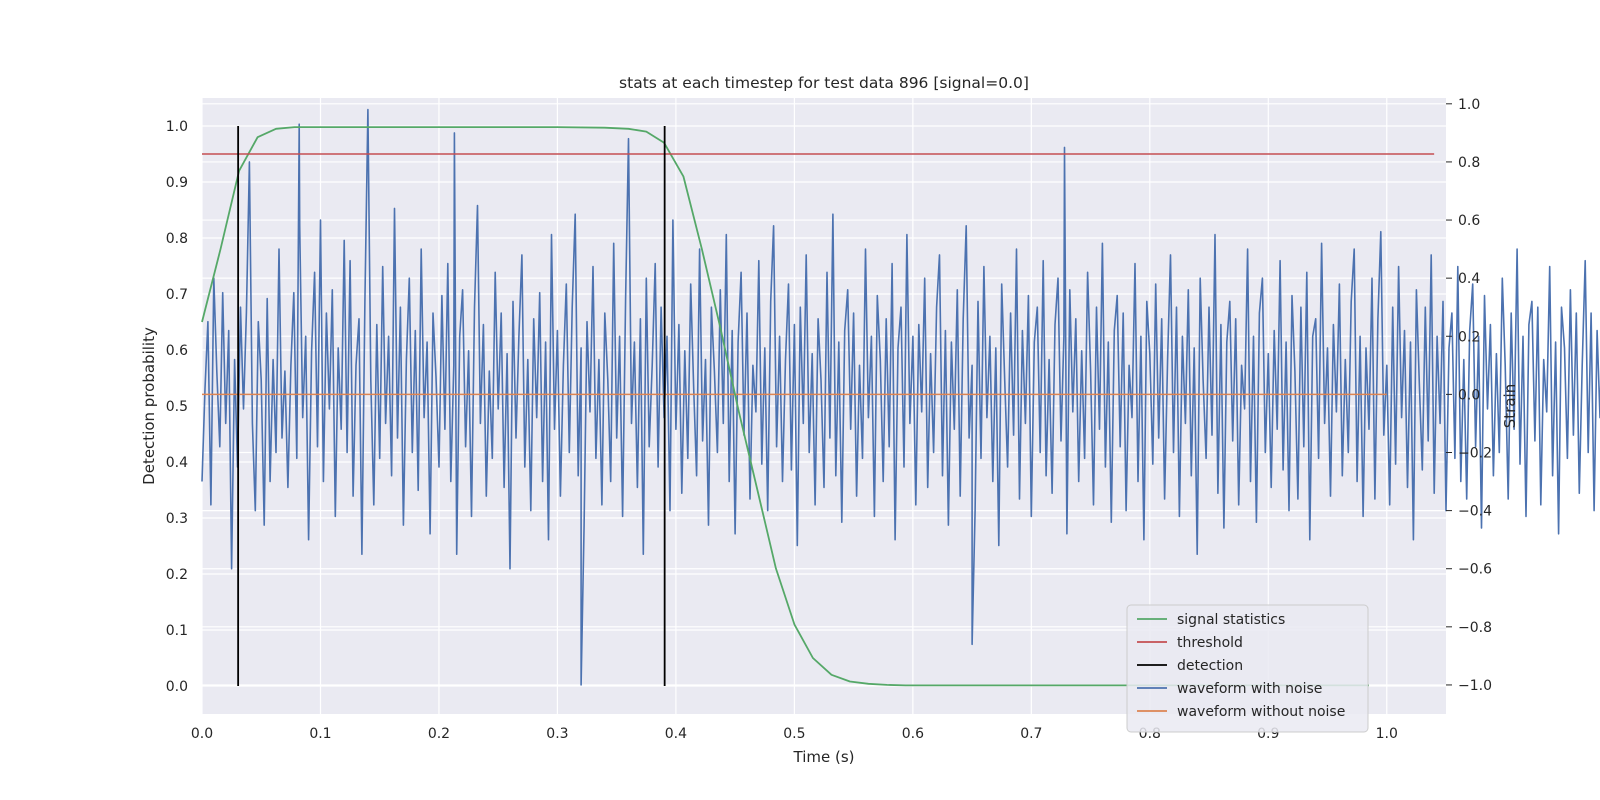  What do you see at coordinates (177, 407) in the screenshot?
I see `y-left-tick-label: 0.5` at bounding box center [177, 407].